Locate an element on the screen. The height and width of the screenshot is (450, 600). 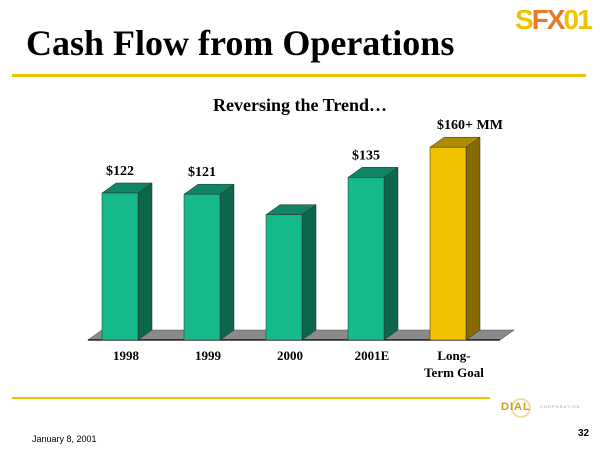
dial-logo-text: DIAL is located at coordinates (516, 407).